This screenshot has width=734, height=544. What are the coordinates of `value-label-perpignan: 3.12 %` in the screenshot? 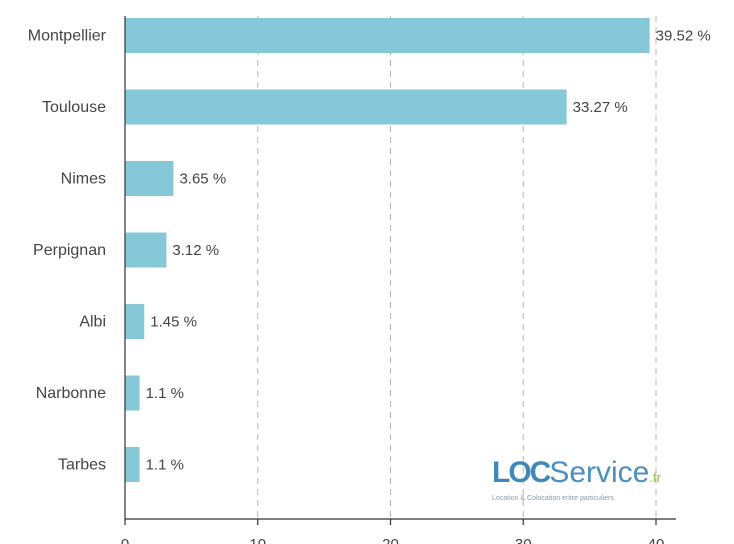 It's located at (195, 250).